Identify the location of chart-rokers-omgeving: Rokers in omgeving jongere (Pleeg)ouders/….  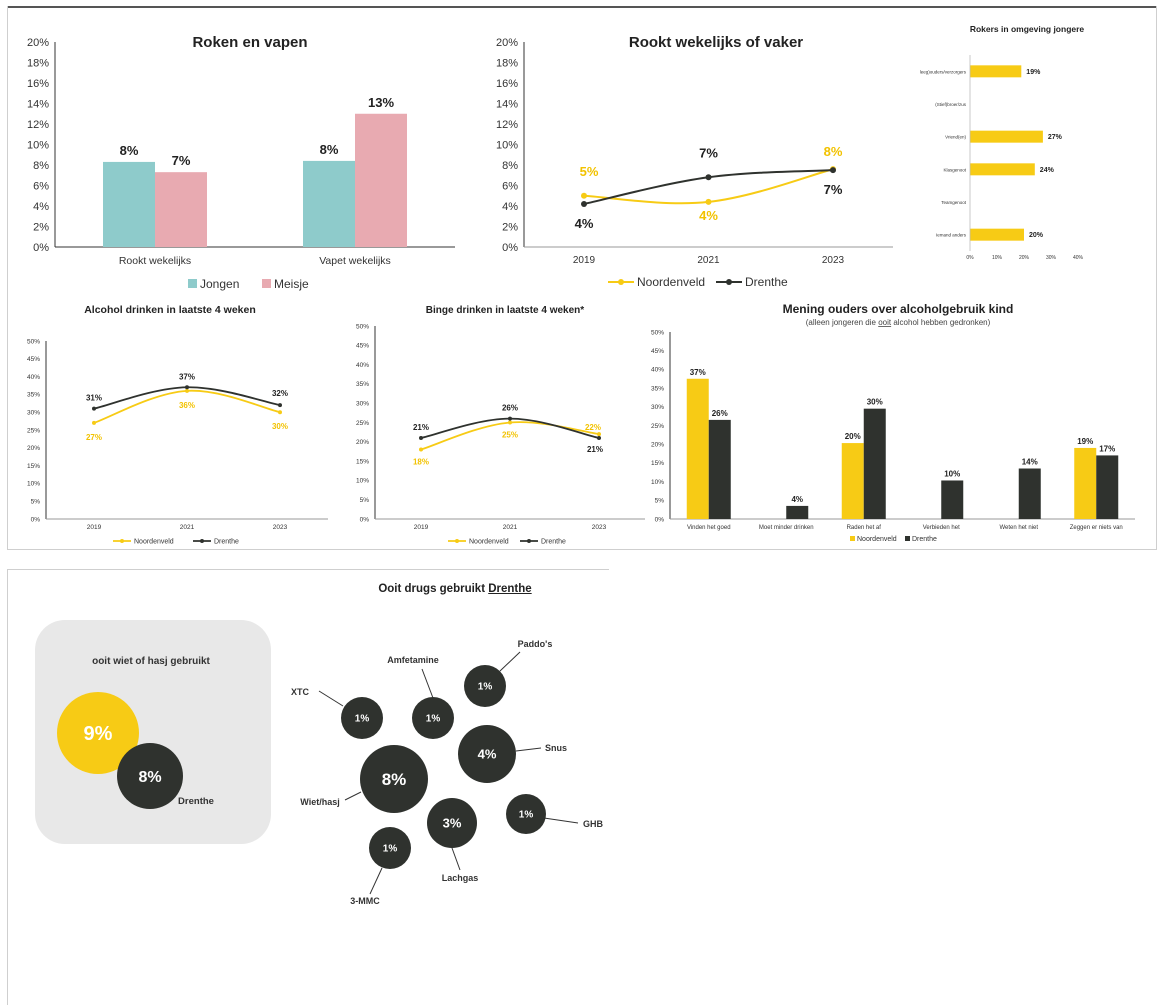
(1002, 142).